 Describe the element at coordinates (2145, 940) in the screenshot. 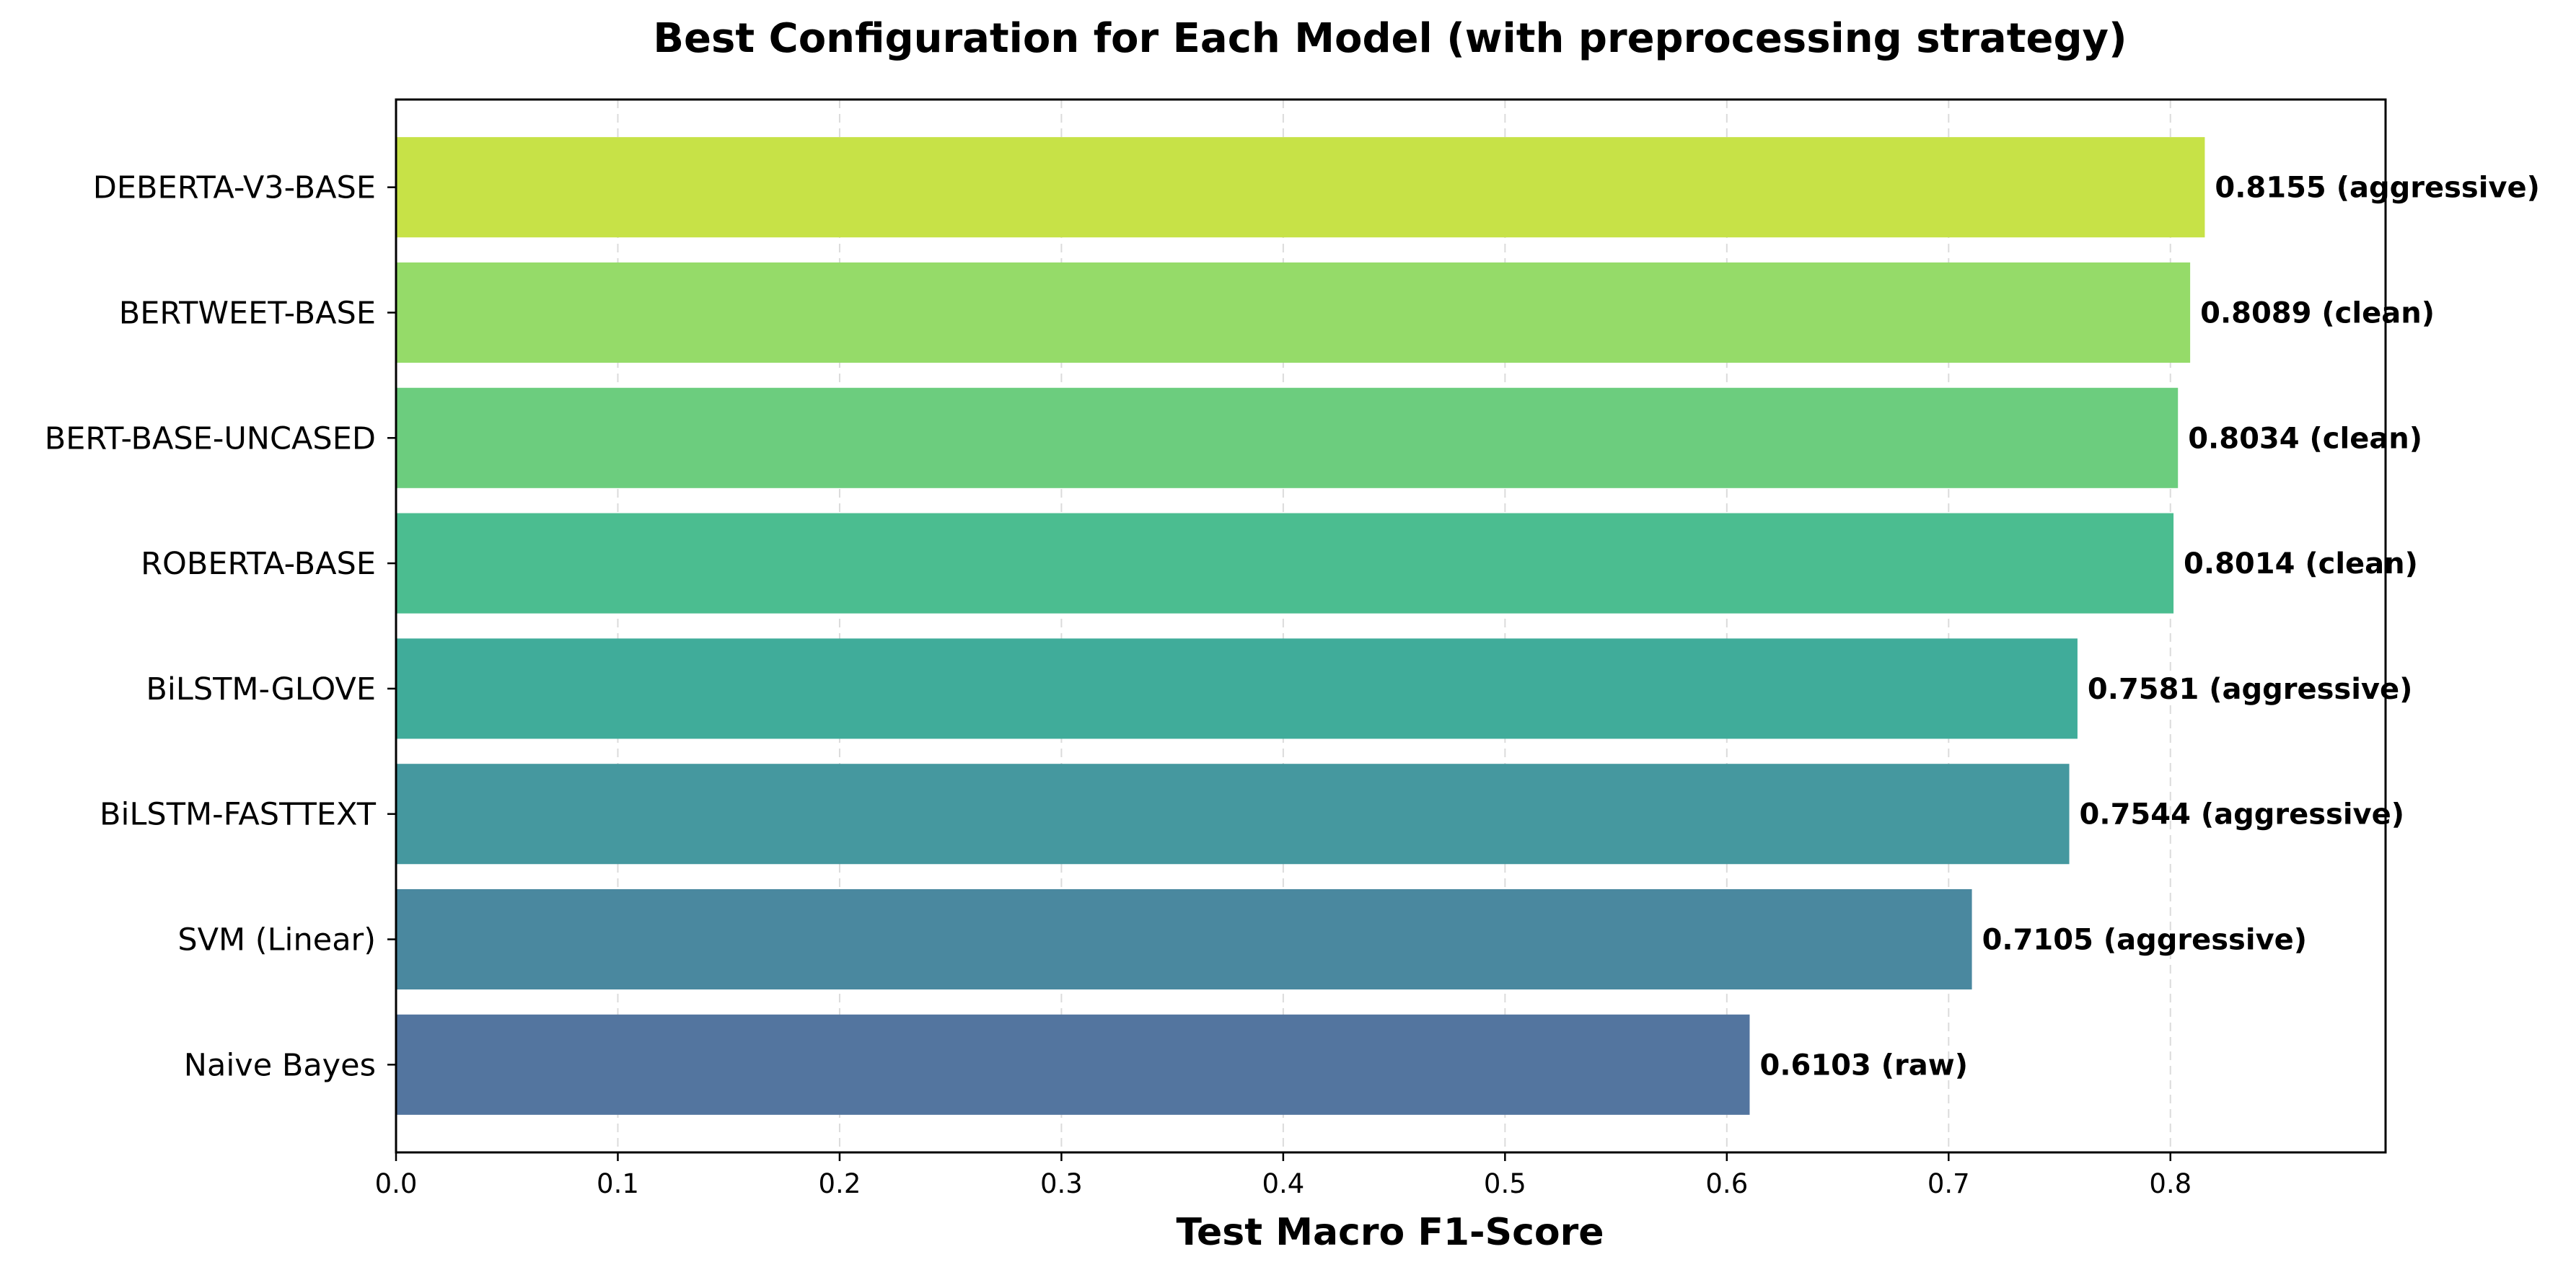

I see `bar-value-label: 0.7105 (aggressive)` at that location.